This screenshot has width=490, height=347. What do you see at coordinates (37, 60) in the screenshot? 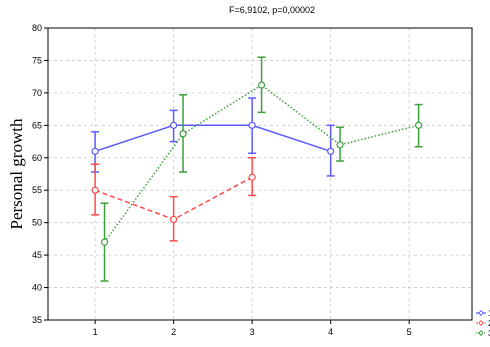
I see `y-tick-label: 75` at bounding box center [37, 60].